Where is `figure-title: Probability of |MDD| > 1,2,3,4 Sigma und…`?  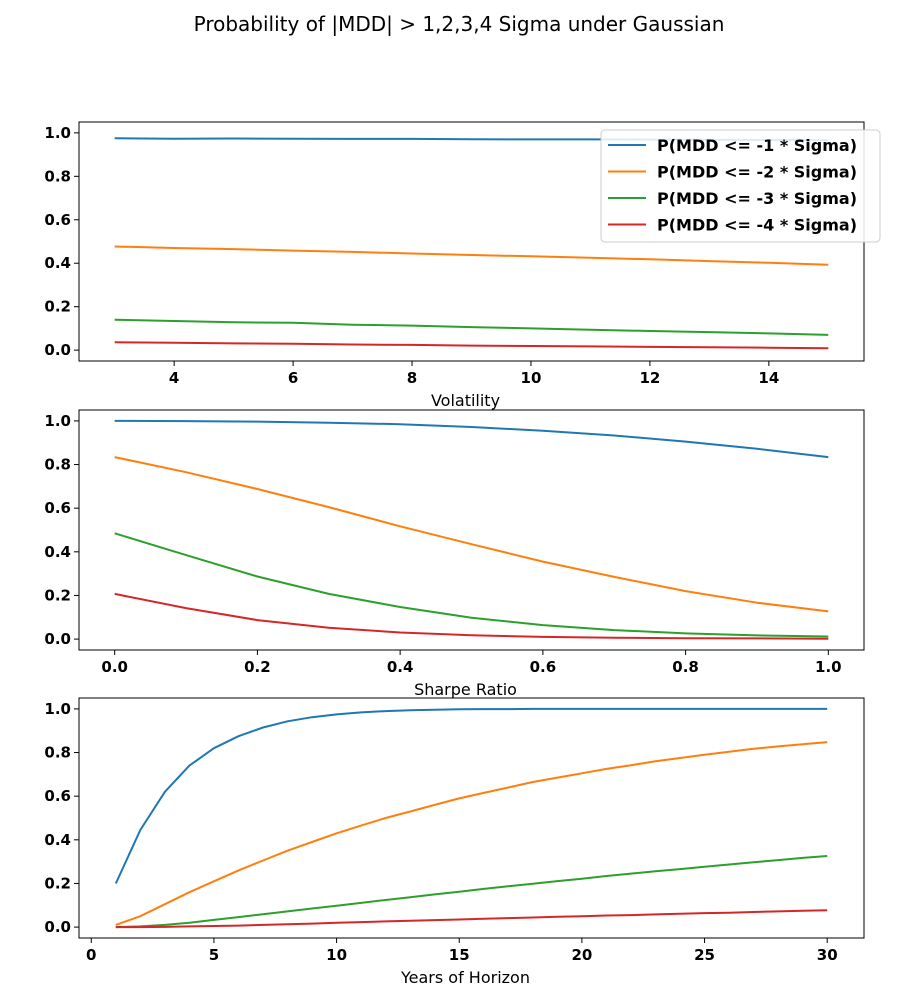
figure-title: Probability of |MDD| > 1,2,3,4 Sigma und… is located at coordinates (459, 24).